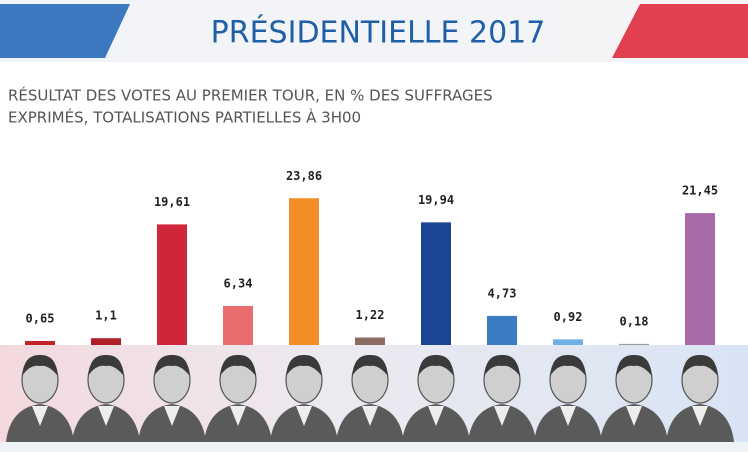 The width and height of the screenshot is (748, 452). What do you see at coordinates (374, 447) in the screenshot?
I see `footer-band` at bounding box center [374, 447].